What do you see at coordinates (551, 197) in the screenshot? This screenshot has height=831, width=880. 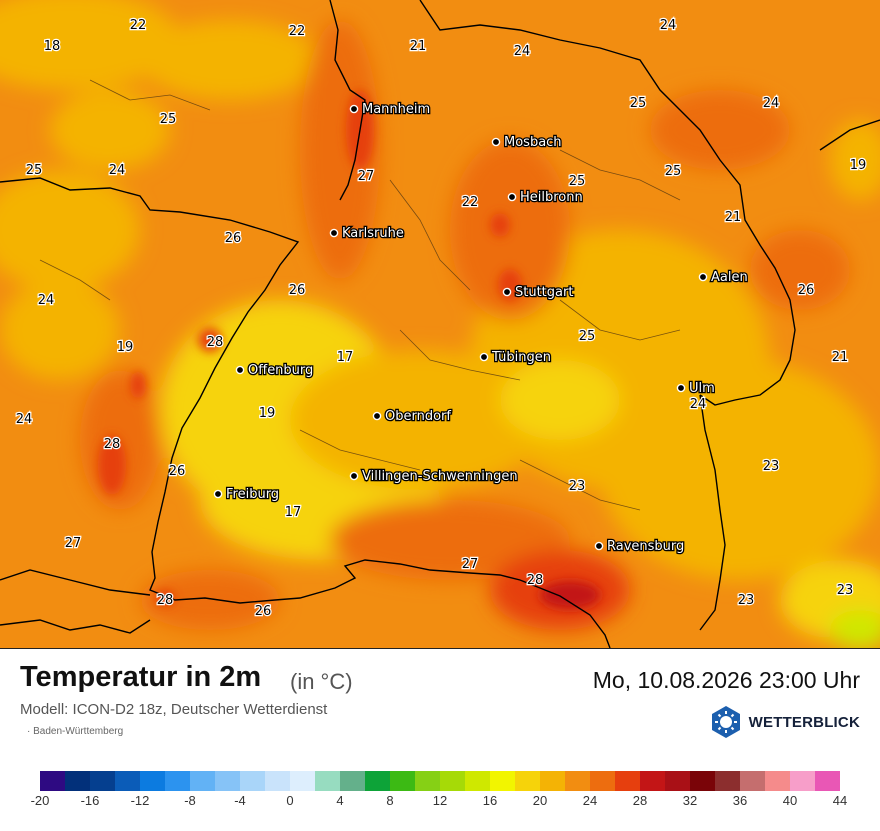 I see `city-label: Heilbronn` at bounding box center [551, 197].